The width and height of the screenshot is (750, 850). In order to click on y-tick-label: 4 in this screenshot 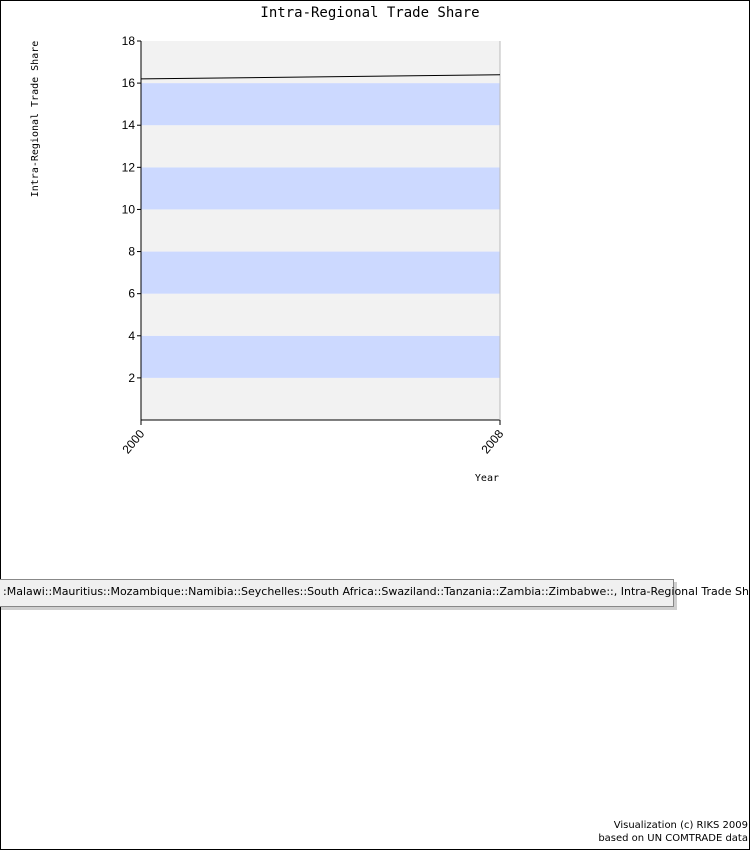, I will do `click(131, 336)`.